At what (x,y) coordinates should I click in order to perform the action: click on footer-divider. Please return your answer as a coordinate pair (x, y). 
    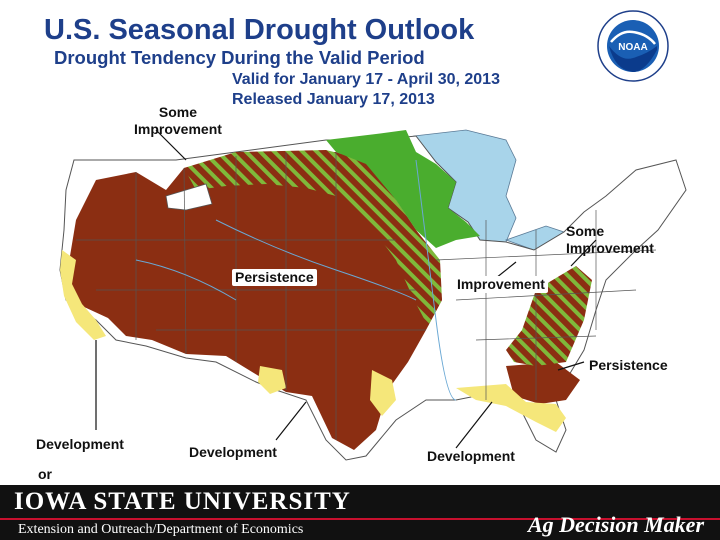
    Looking at the image, I should click on (360, 519).